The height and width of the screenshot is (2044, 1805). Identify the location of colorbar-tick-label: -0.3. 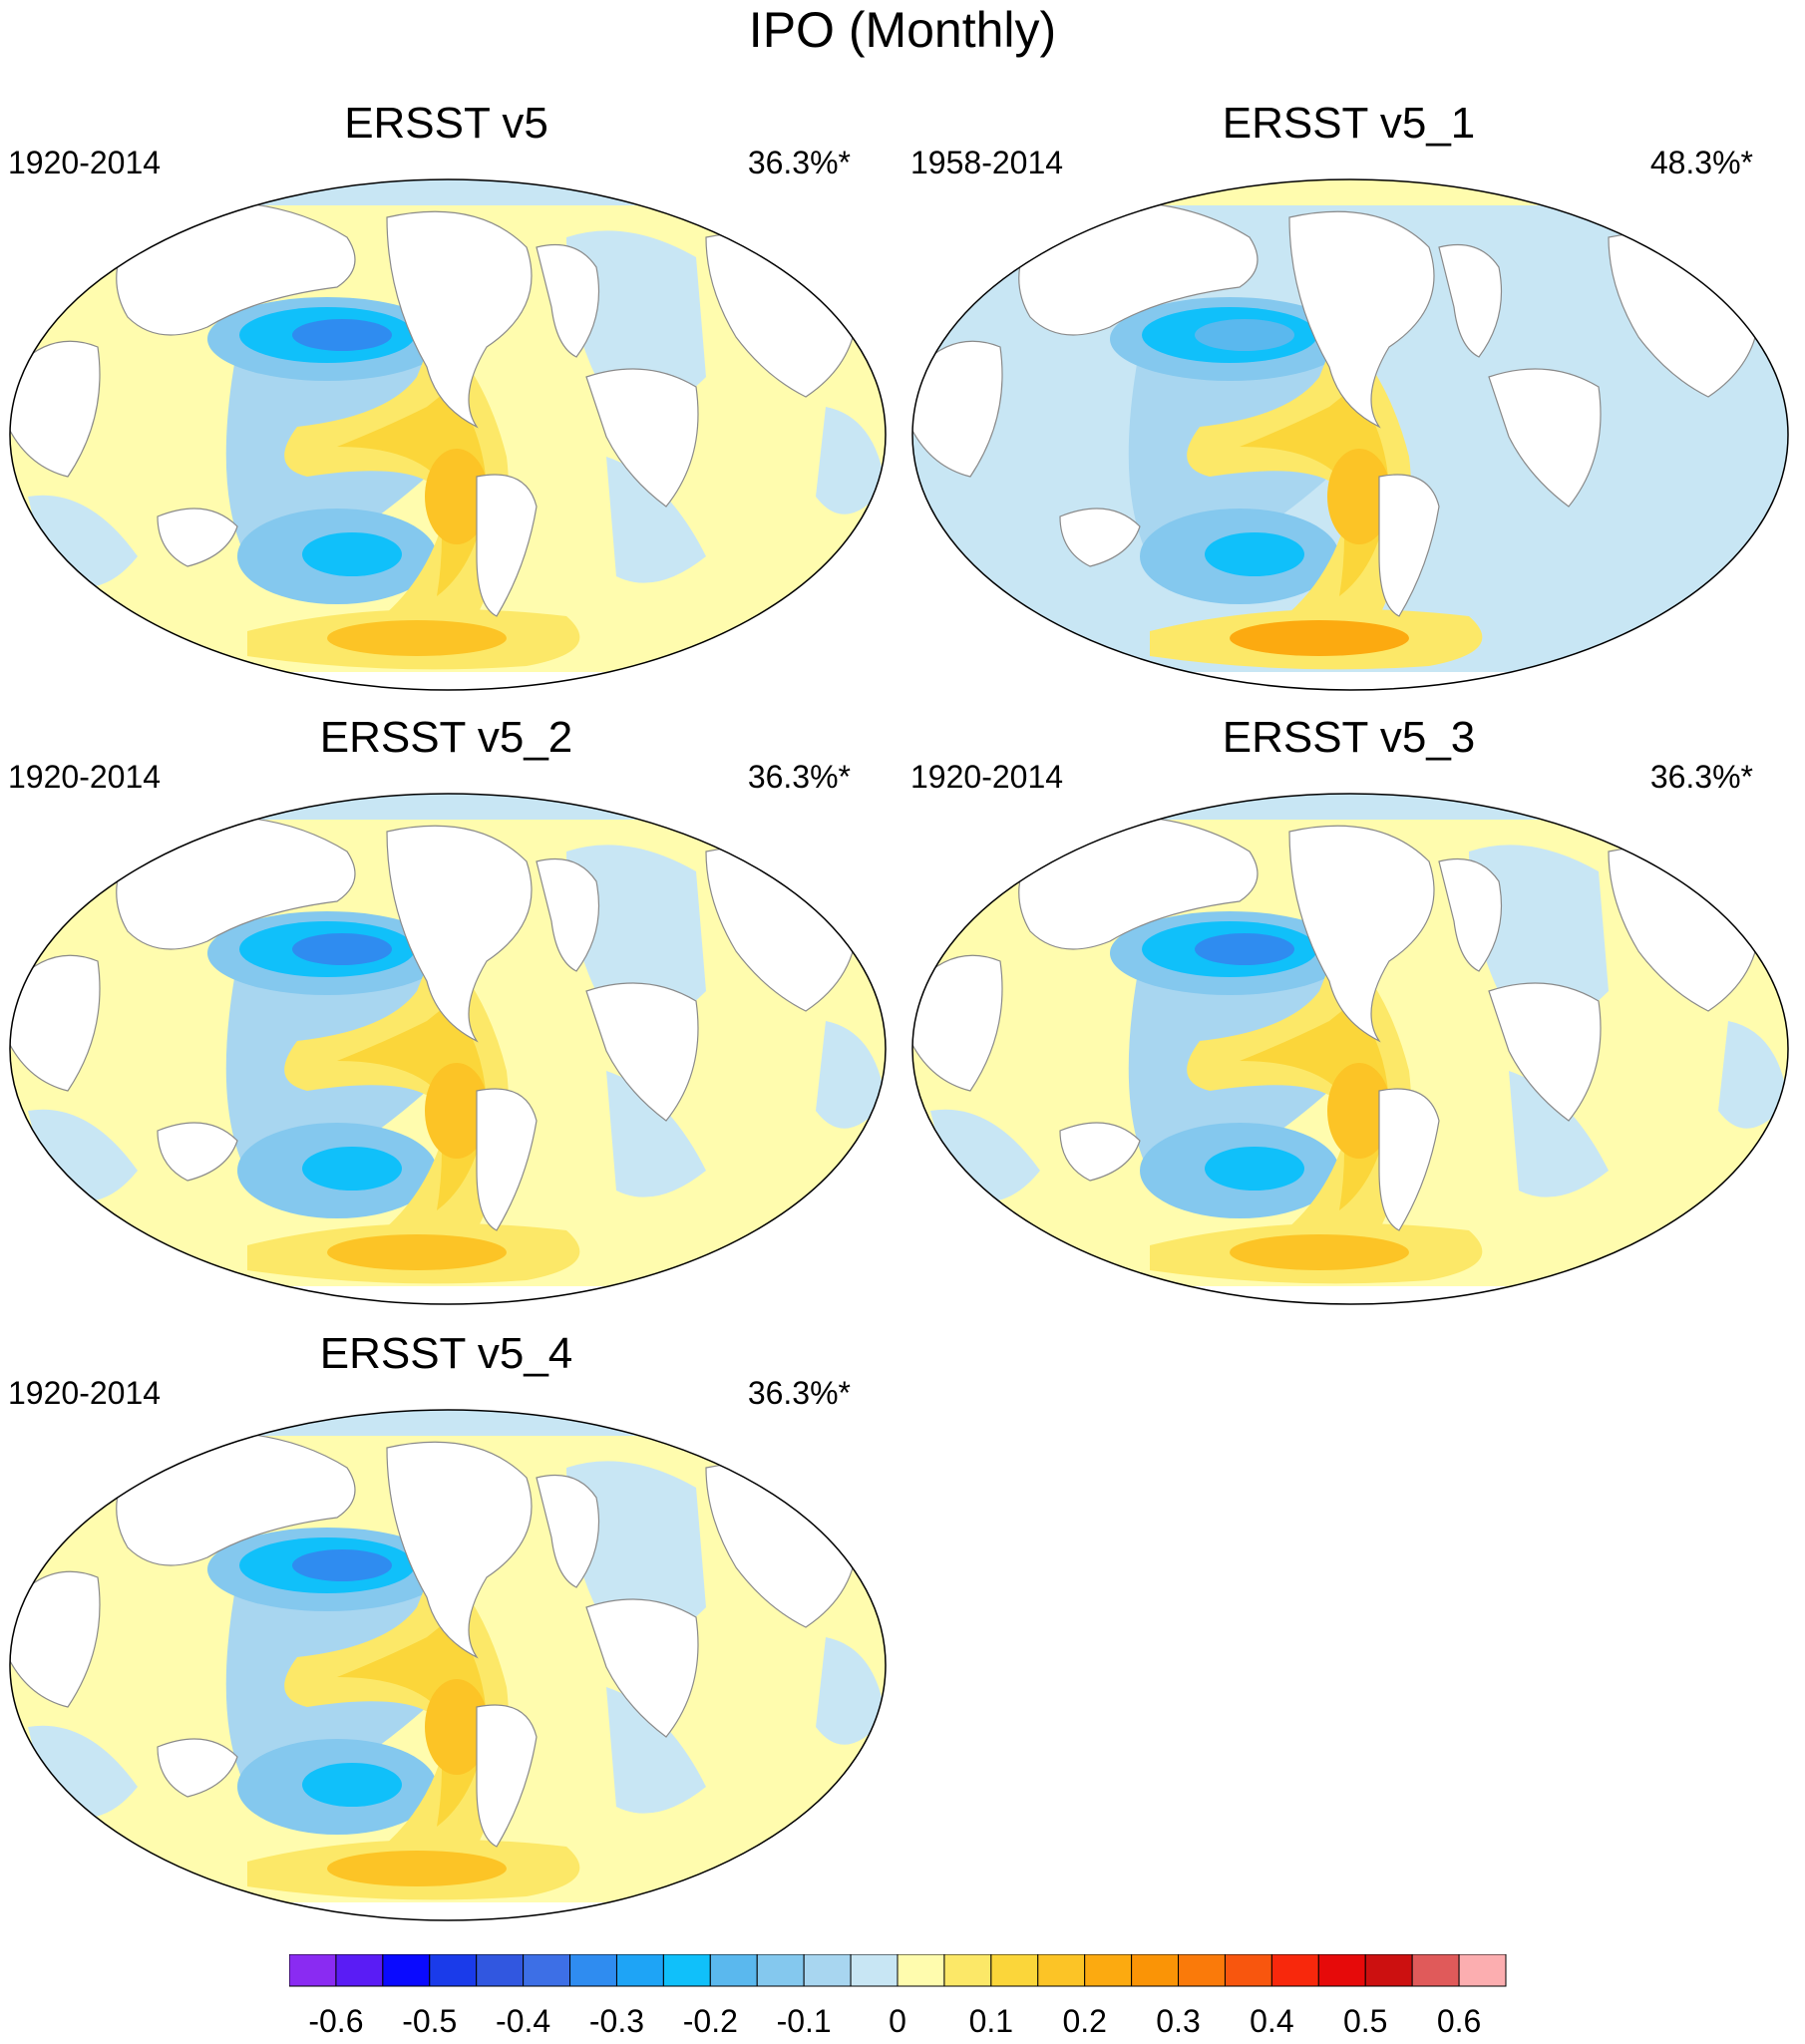
(616, 2021).